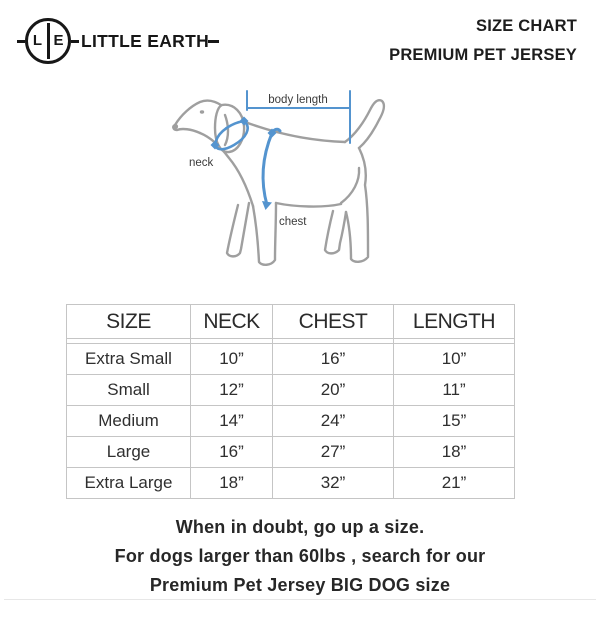 The width and height of the screenshot is (600, 625). What do you see at coordinates (483, 40) in the screenshot?
I see `page-title: SIZE CHART PREMIUM PET JERSEY` at bounding box center [483, 40].